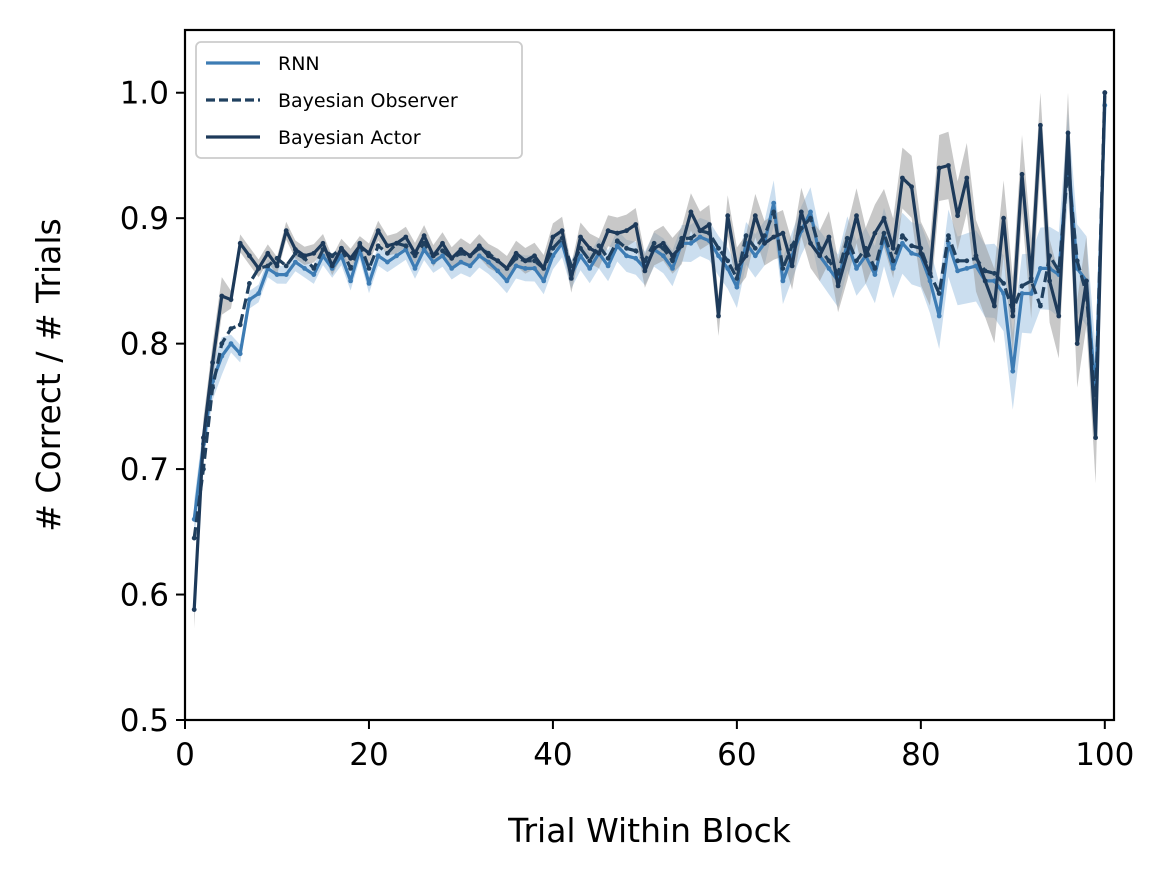 This screenshot has height=882, width=1174. Describe the element at coordinates (368, 101) in the screenshot. I see `legend-label-bayesian-observer: Bayesian Observer` at that location.